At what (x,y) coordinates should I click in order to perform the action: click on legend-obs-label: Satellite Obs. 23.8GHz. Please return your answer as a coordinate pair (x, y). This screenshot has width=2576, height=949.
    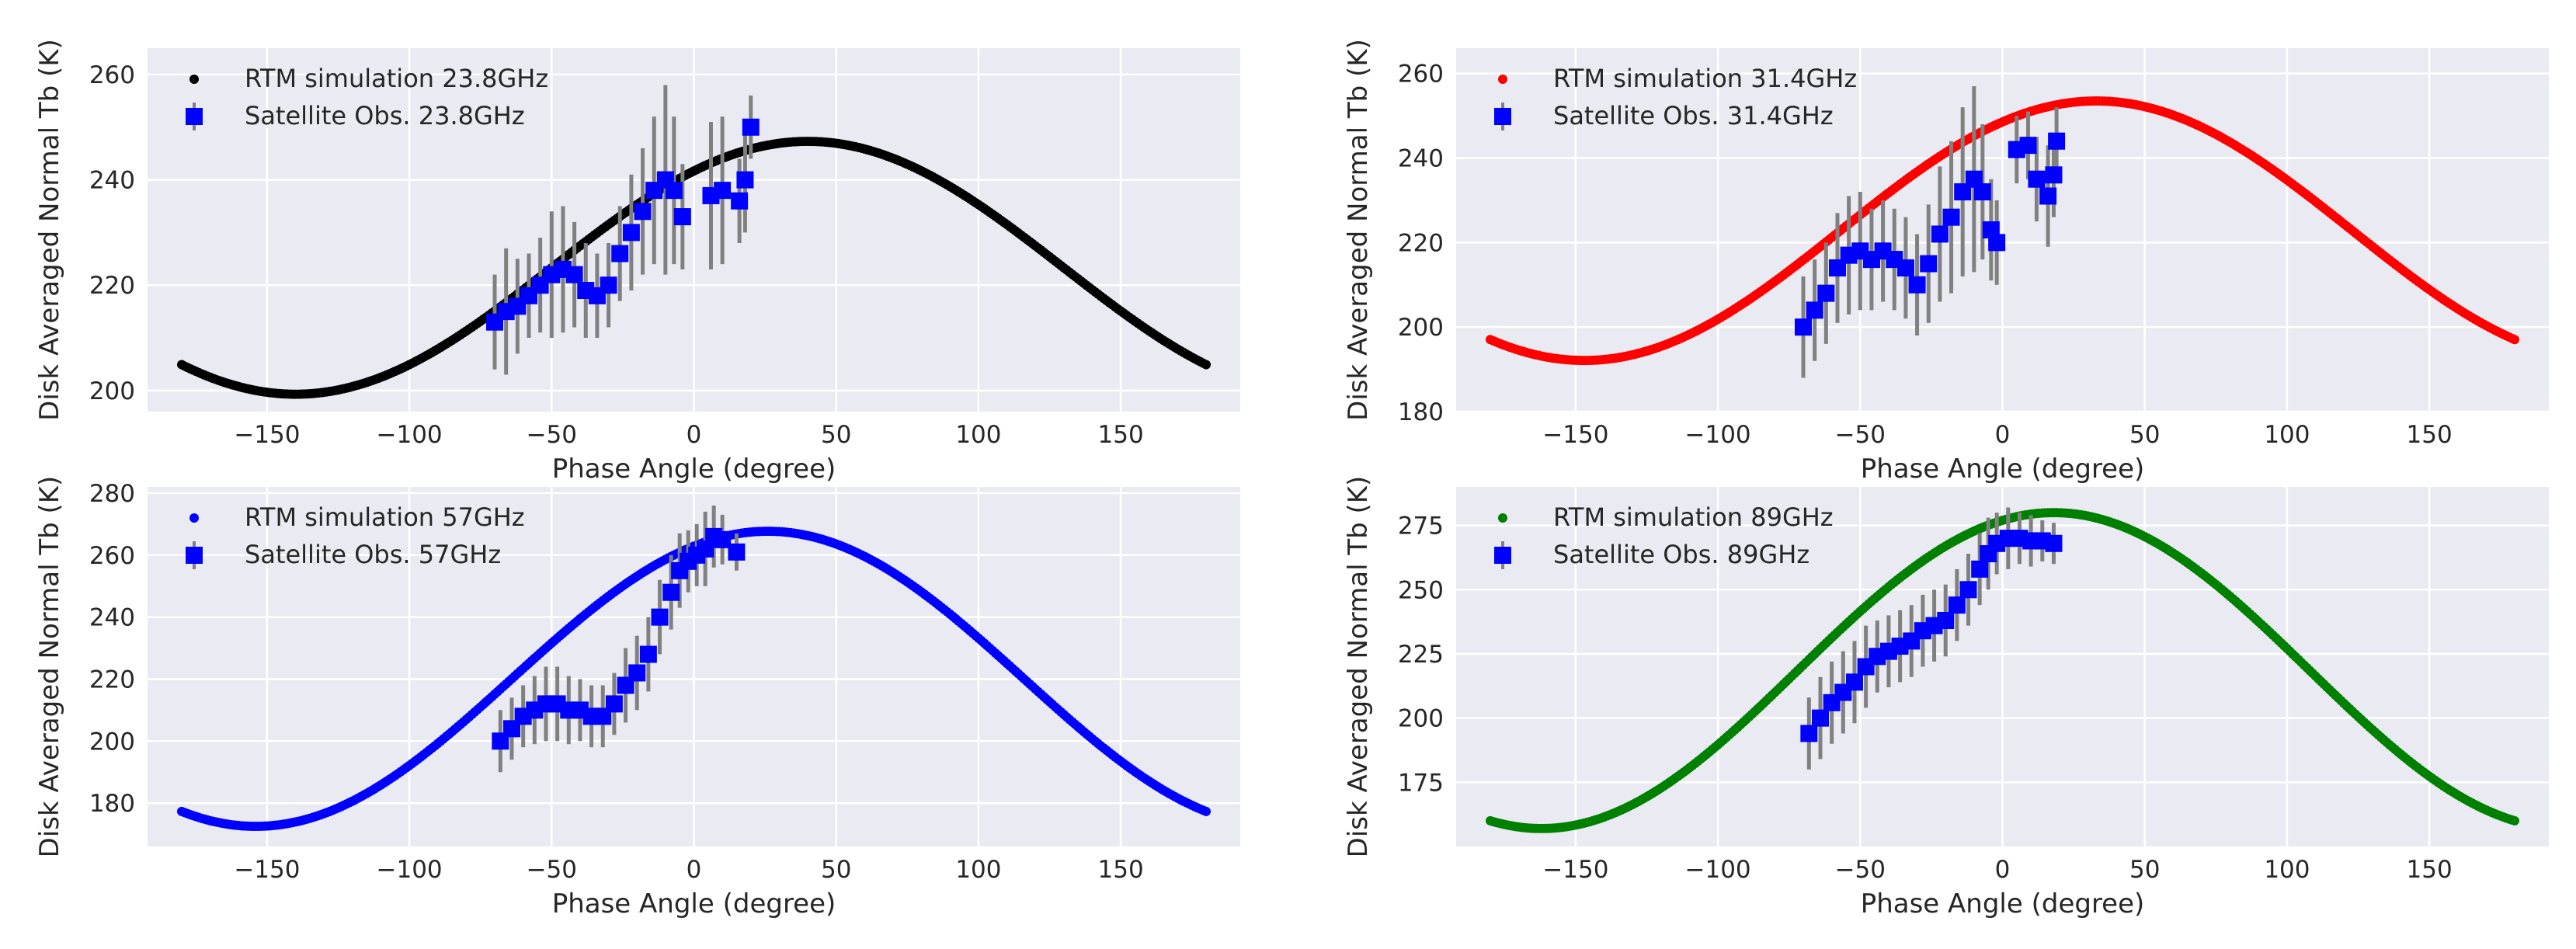
    Looking at the image, I should click on (385, 115).